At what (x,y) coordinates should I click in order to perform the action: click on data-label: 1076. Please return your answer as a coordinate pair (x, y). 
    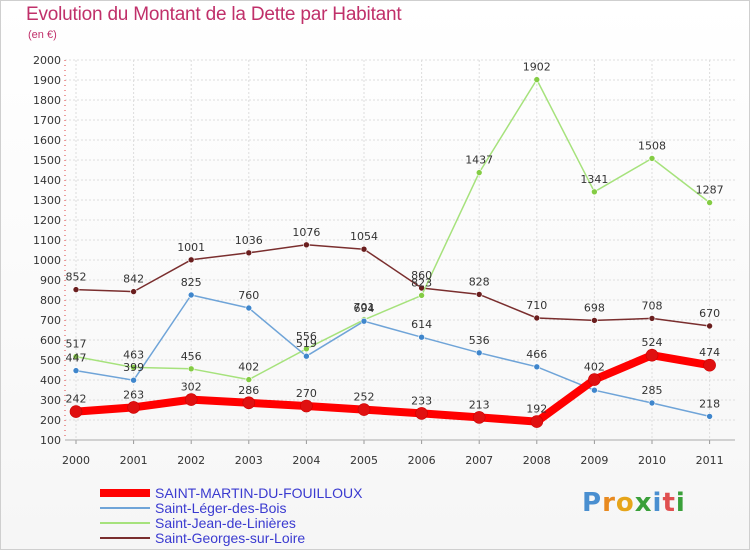
    Looking at the image, I should click on (306, 232).